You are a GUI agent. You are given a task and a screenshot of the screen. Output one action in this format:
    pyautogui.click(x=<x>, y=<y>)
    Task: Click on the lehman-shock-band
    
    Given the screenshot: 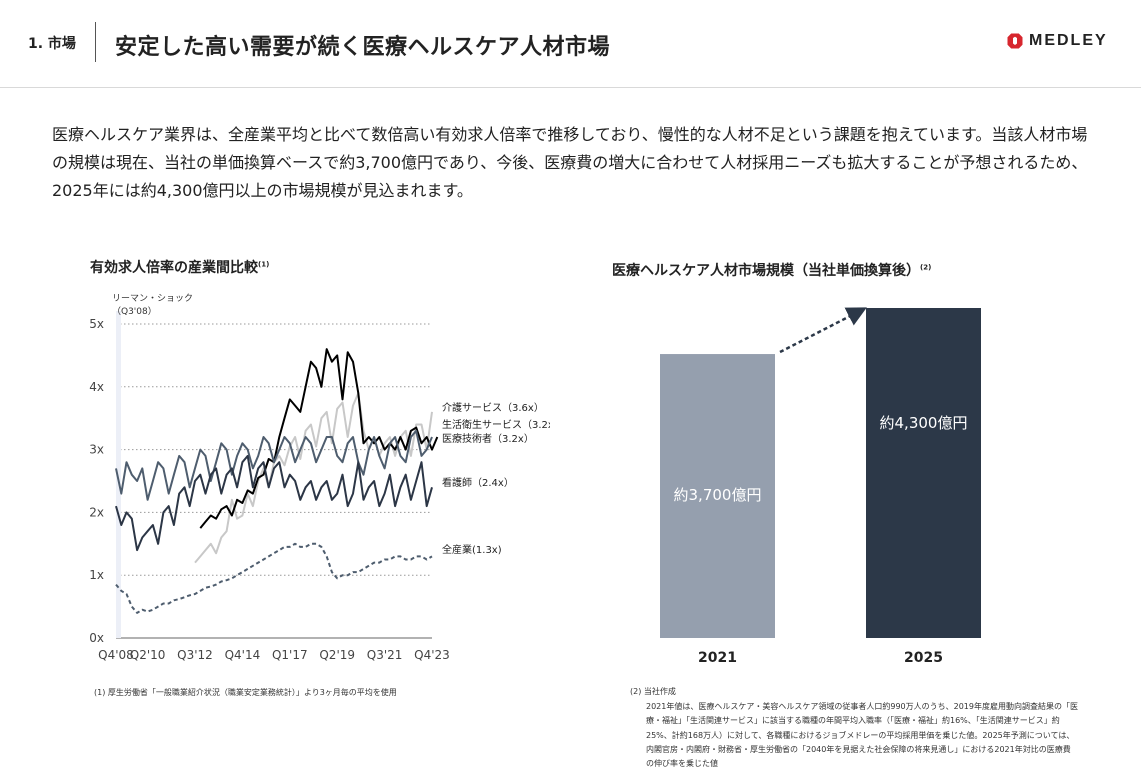 What is the action you would take?
    pyautogui.click(x=118, y=474)
    